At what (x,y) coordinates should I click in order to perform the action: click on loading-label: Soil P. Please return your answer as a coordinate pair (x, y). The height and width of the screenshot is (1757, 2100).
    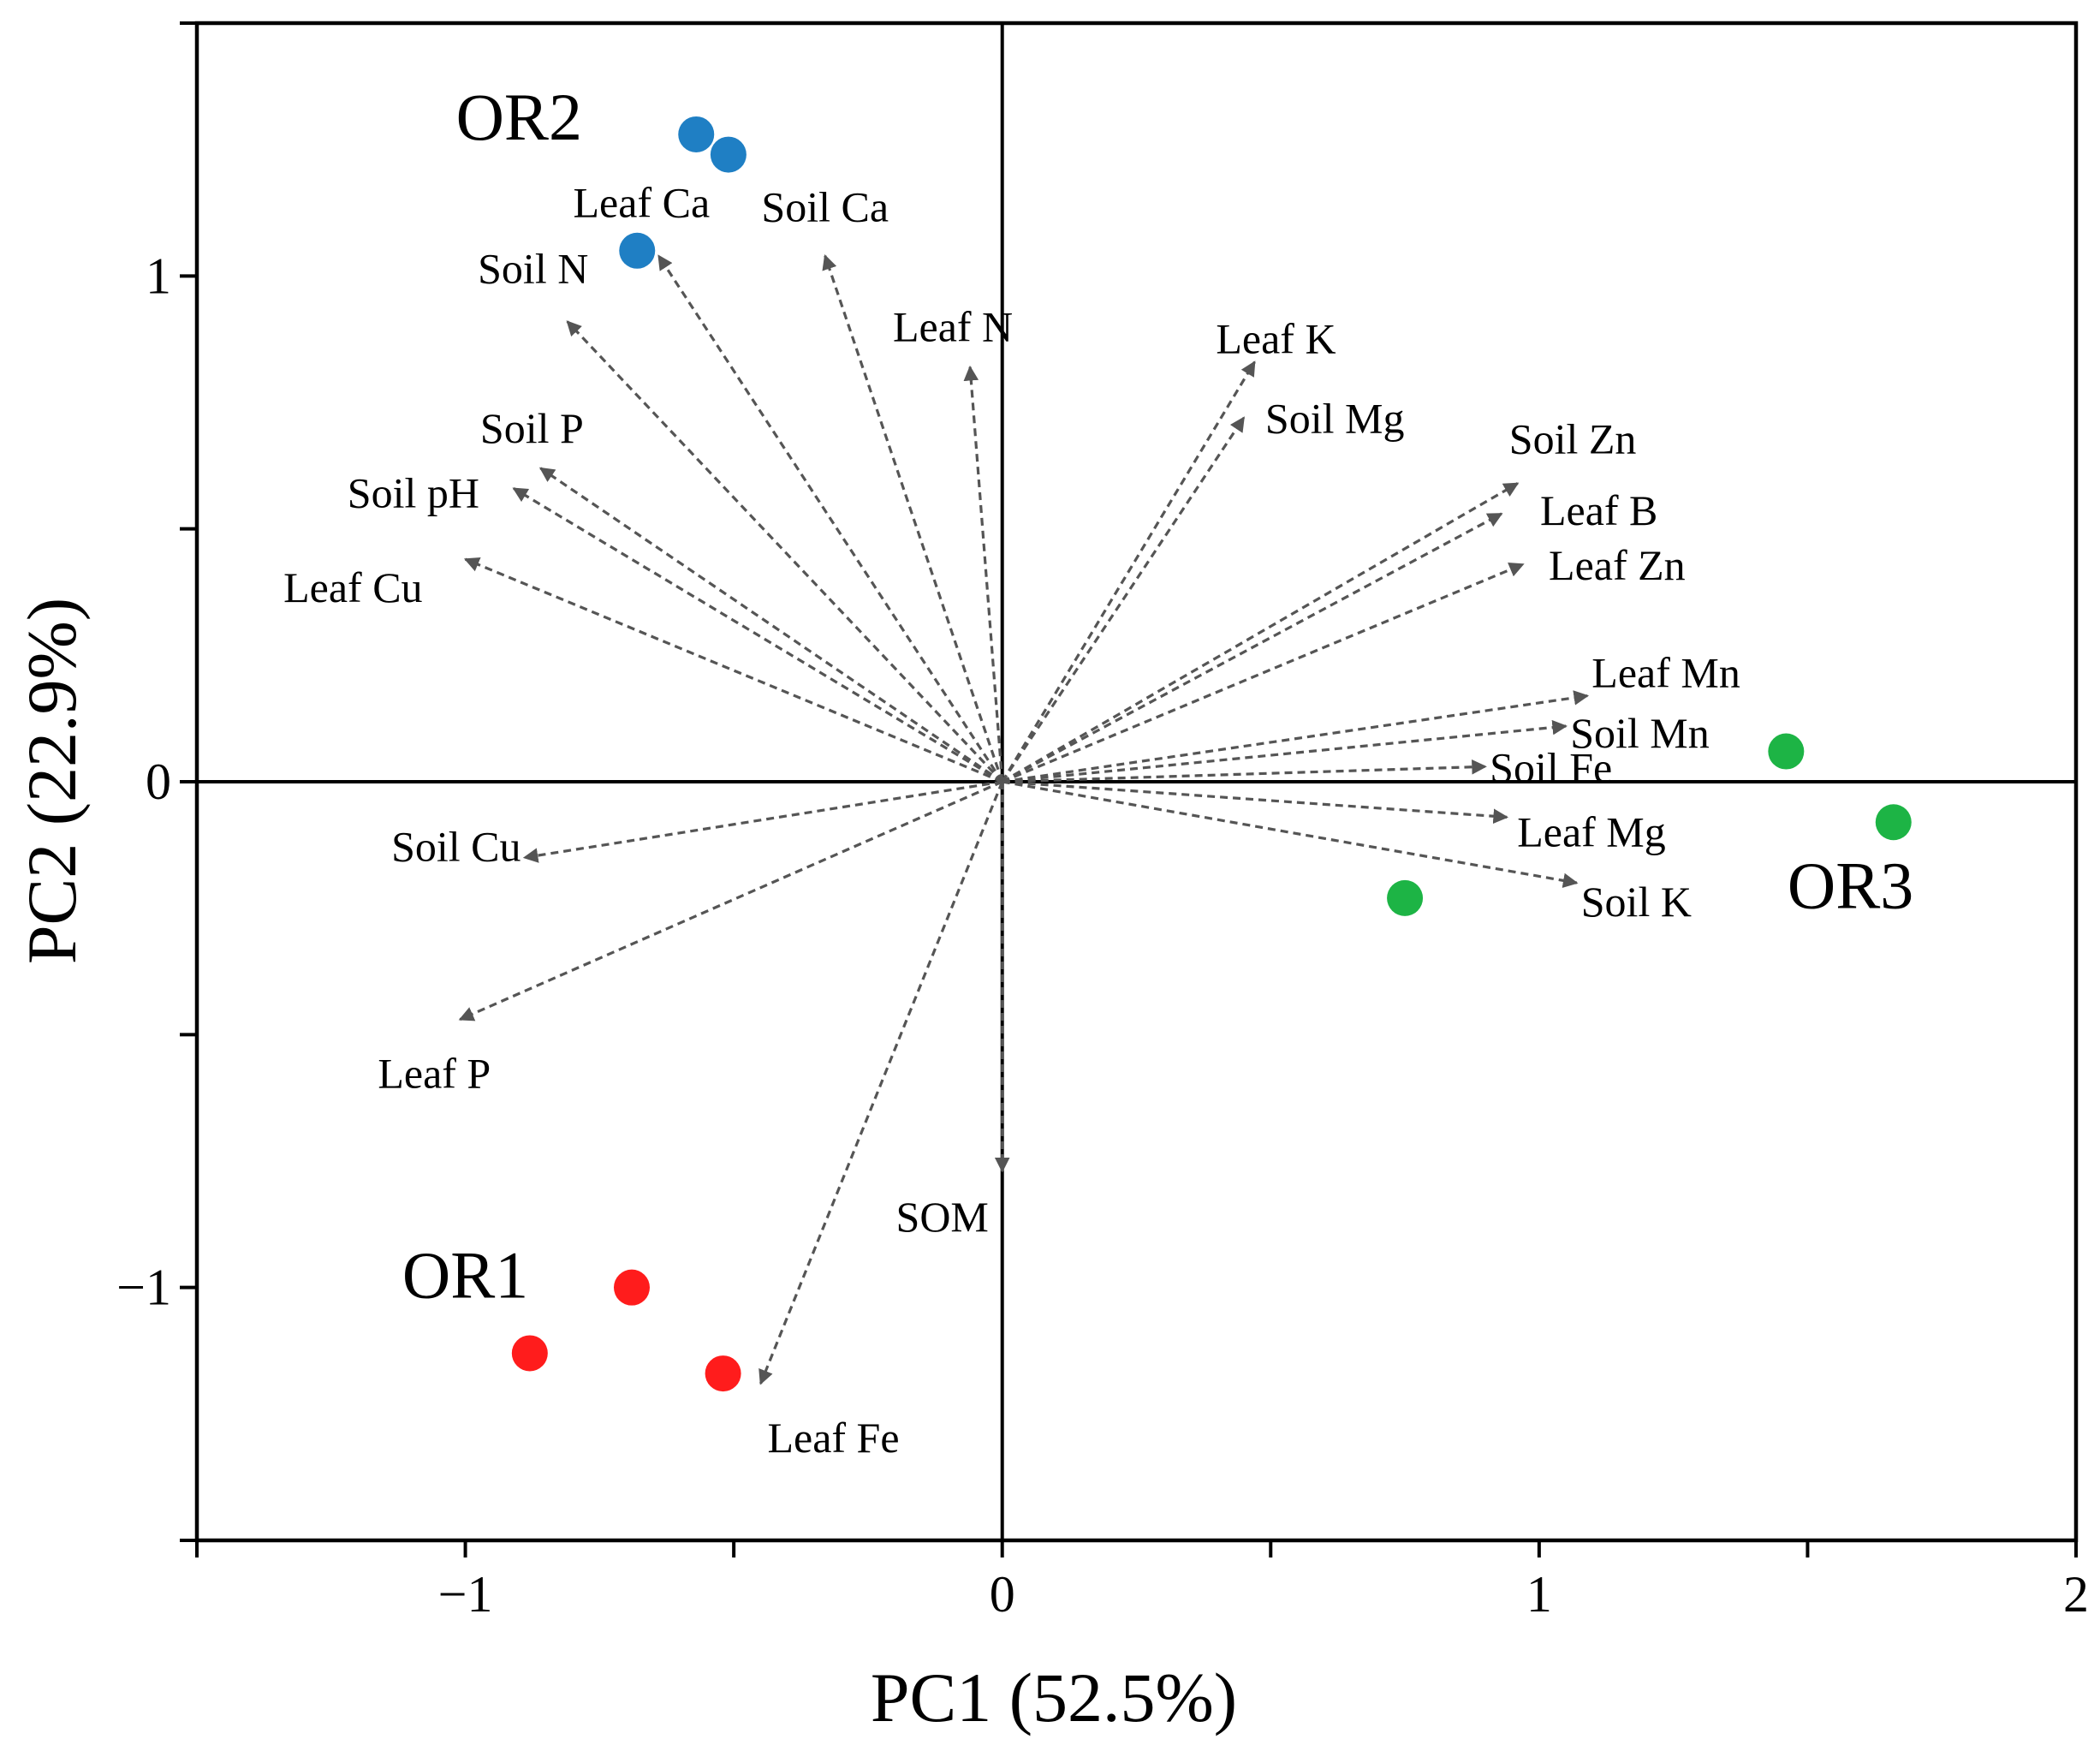
    Looking at the image, I should click on (532, 428).